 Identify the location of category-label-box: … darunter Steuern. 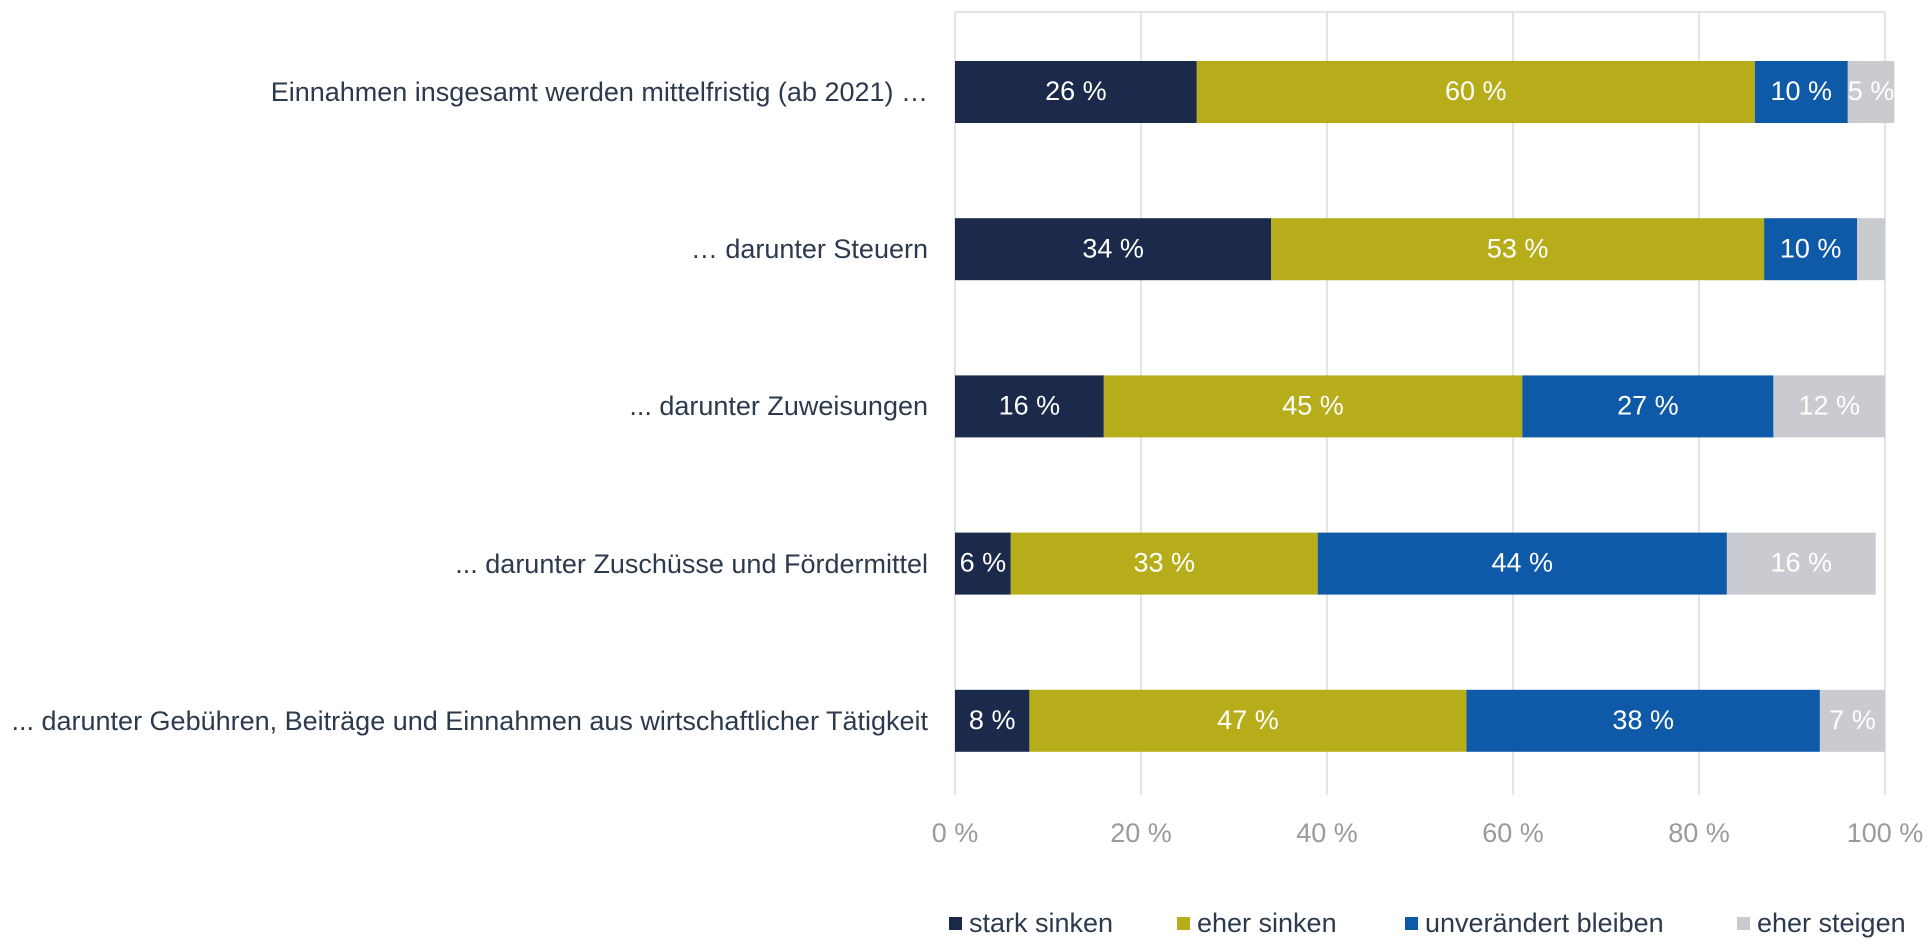
(809, 249).